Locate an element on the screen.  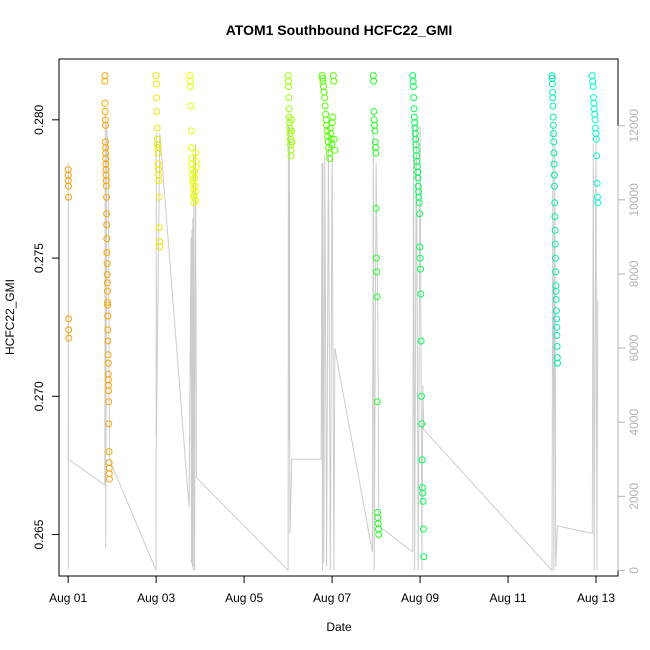
y-axis: 0.265 0.270 0.275 0.280 is located at coordinates (46, 327).